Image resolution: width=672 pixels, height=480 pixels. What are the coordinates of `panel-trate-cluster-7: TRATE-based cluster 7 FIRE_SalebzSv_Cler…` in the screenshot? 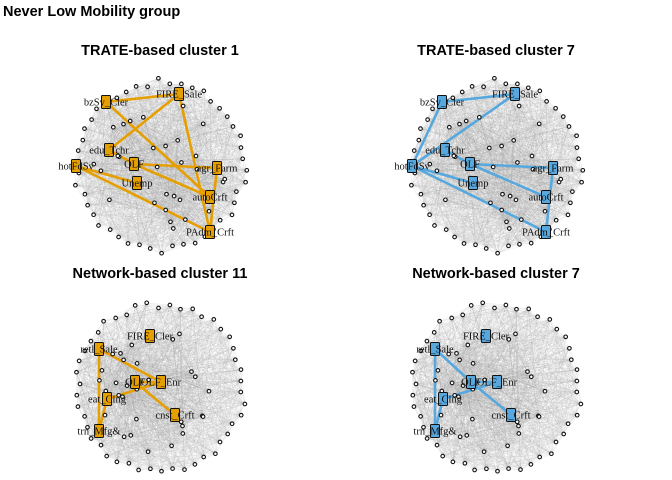 It's located at (490, 149).